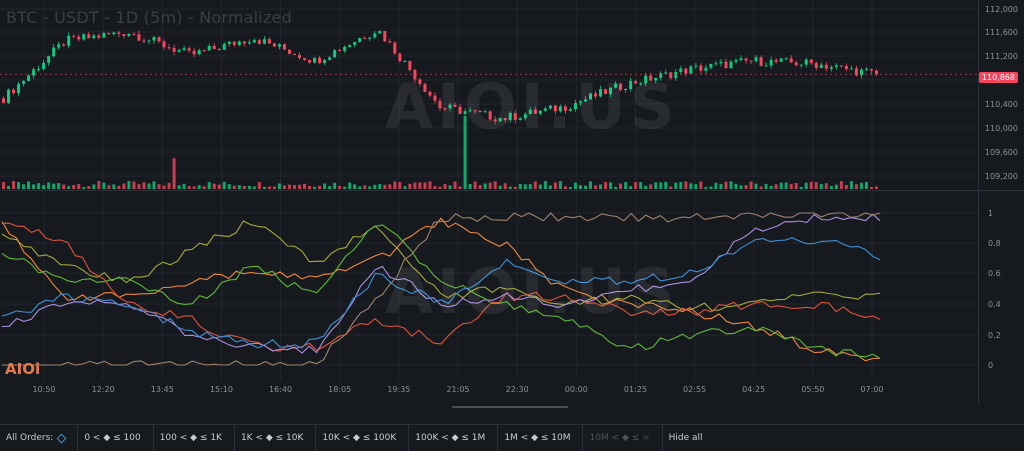 The image size is (1024, 451). I want to click on price-axis, so click(1001, 202).